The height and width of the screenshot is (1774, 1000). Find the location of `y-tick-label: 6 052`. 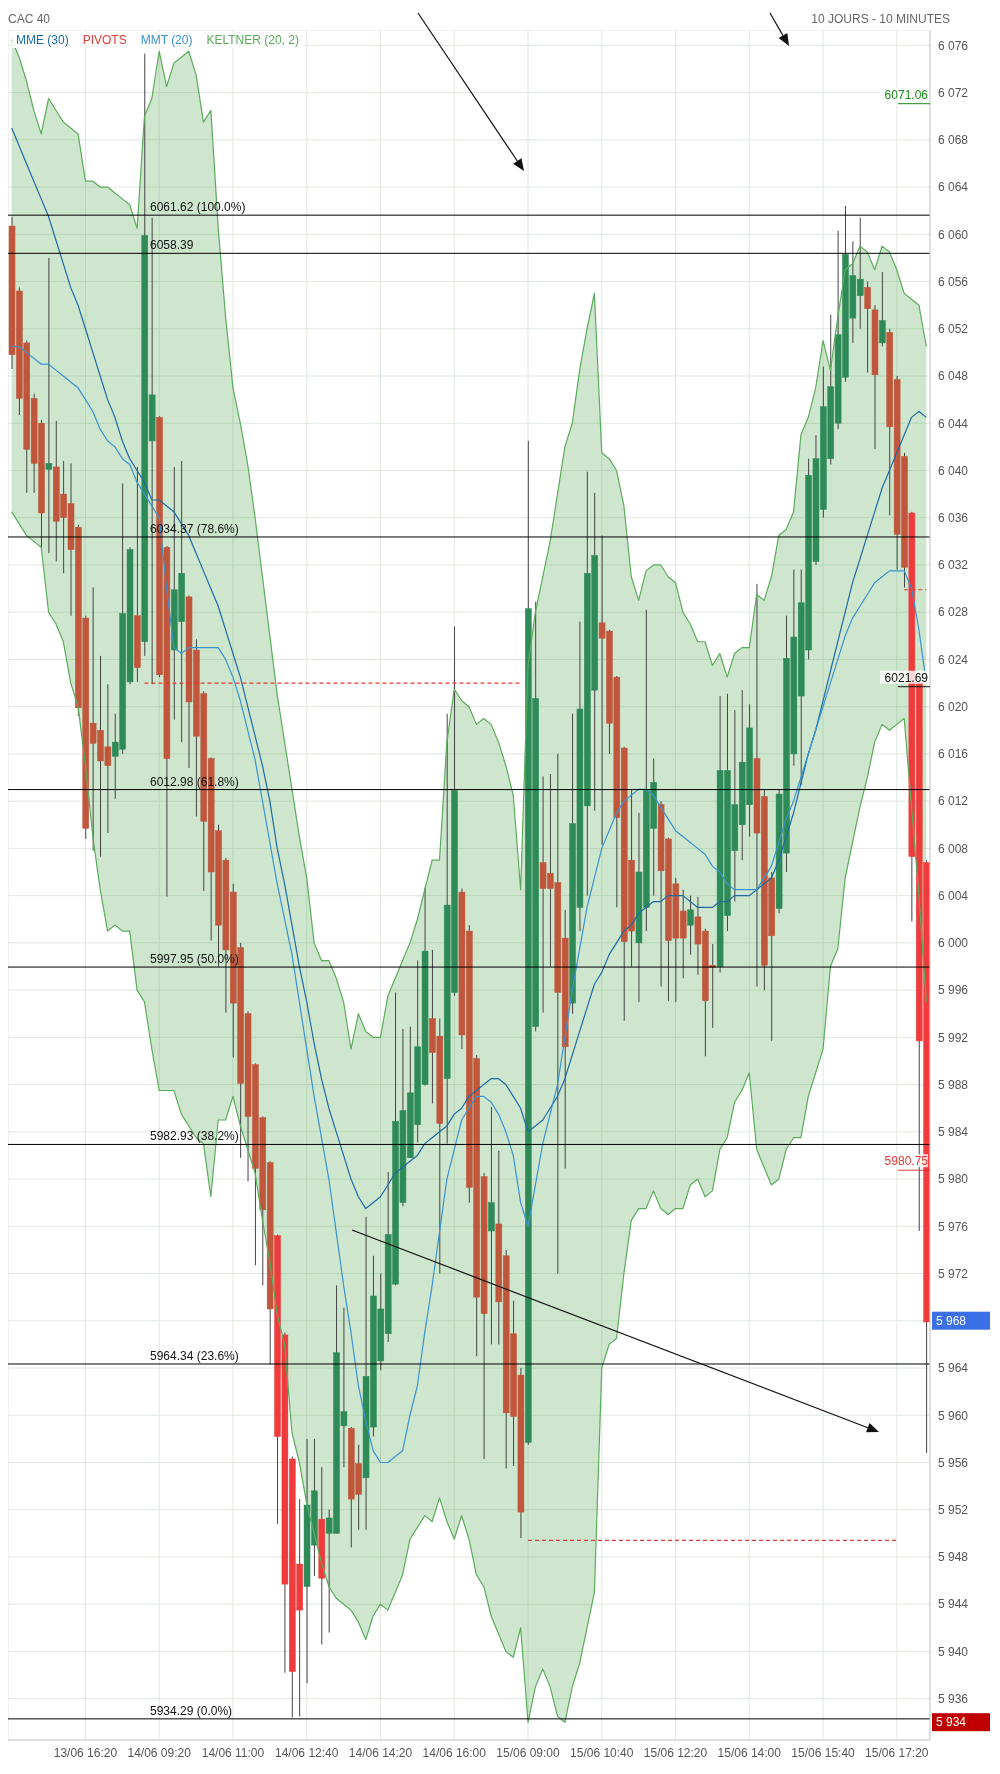

y-tick-label: 6 052 is located at coordinates (953, 329).